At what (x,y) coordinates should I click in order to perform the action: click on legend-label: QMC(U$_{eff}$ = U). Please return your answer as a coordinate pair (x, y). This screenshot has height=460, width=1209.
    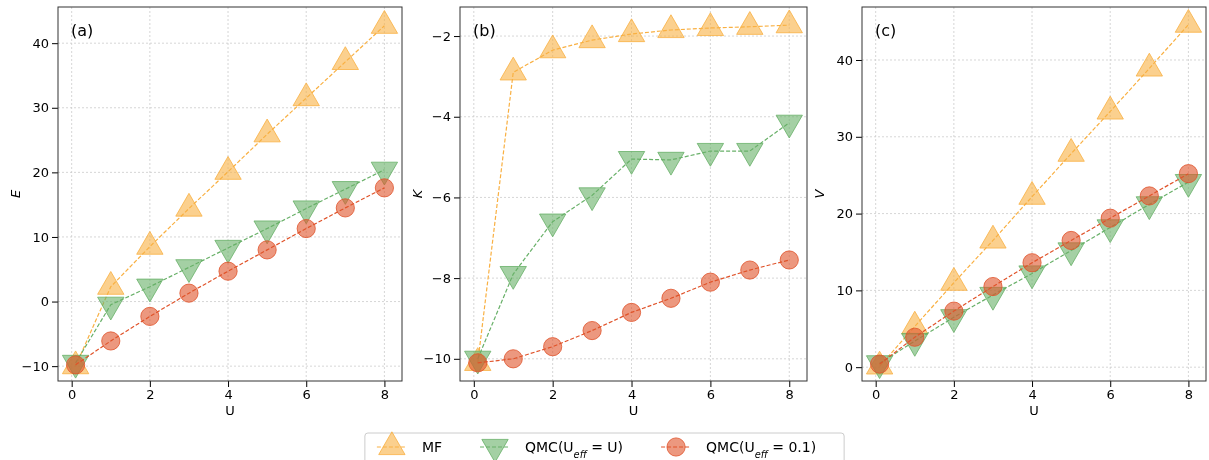
    Looking at the image, I should click on (574, 449).